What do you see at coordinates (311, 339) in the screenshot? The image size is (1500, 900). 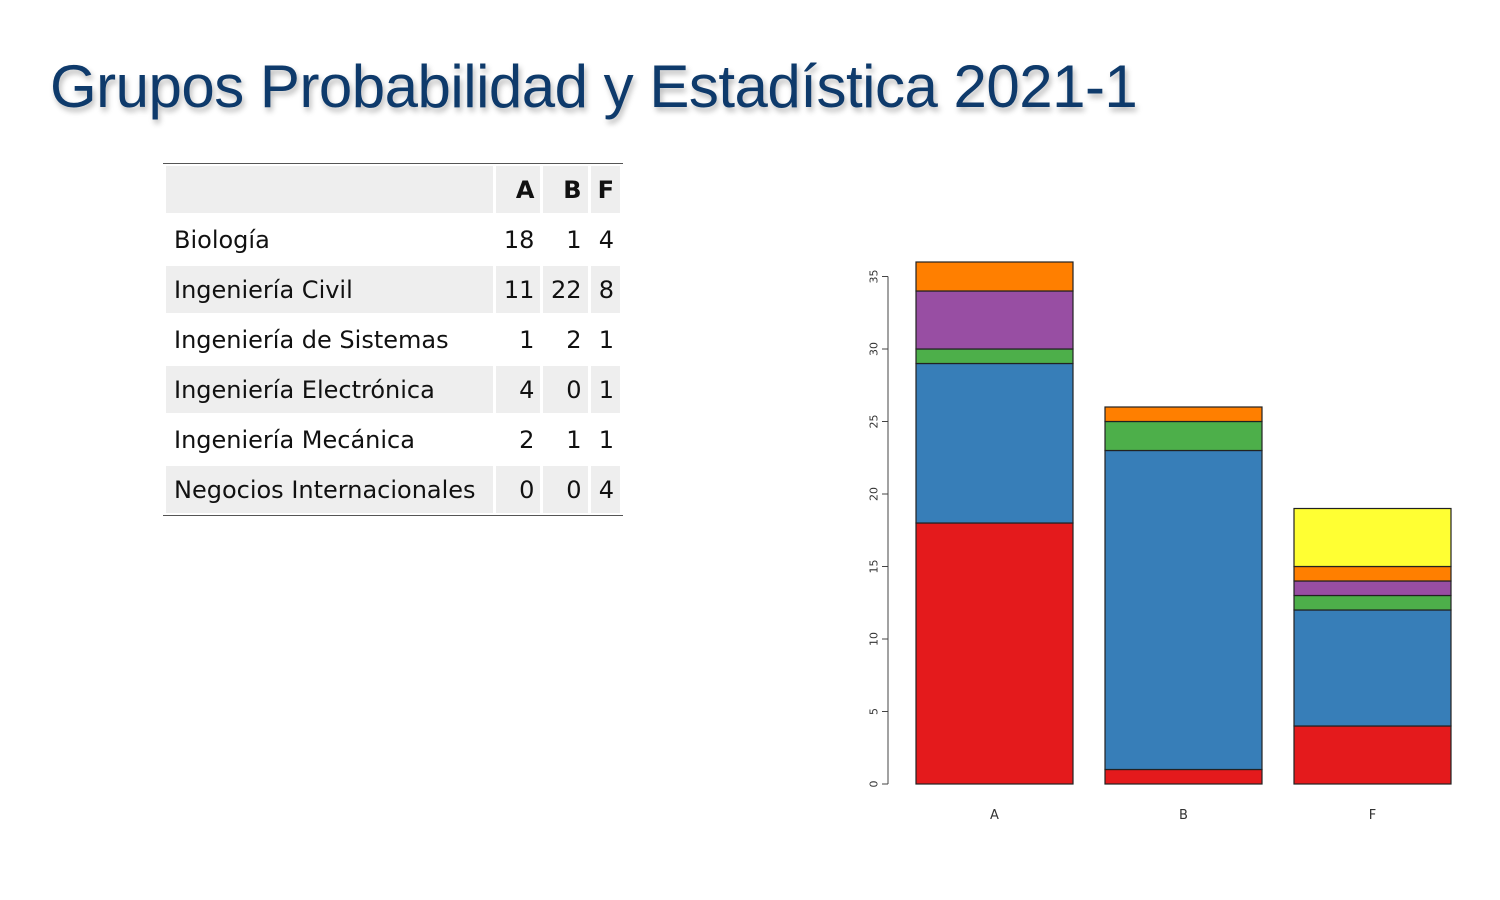 I see `row-label: Ingeniería de Sistemas` at bounding box center [311, 339].